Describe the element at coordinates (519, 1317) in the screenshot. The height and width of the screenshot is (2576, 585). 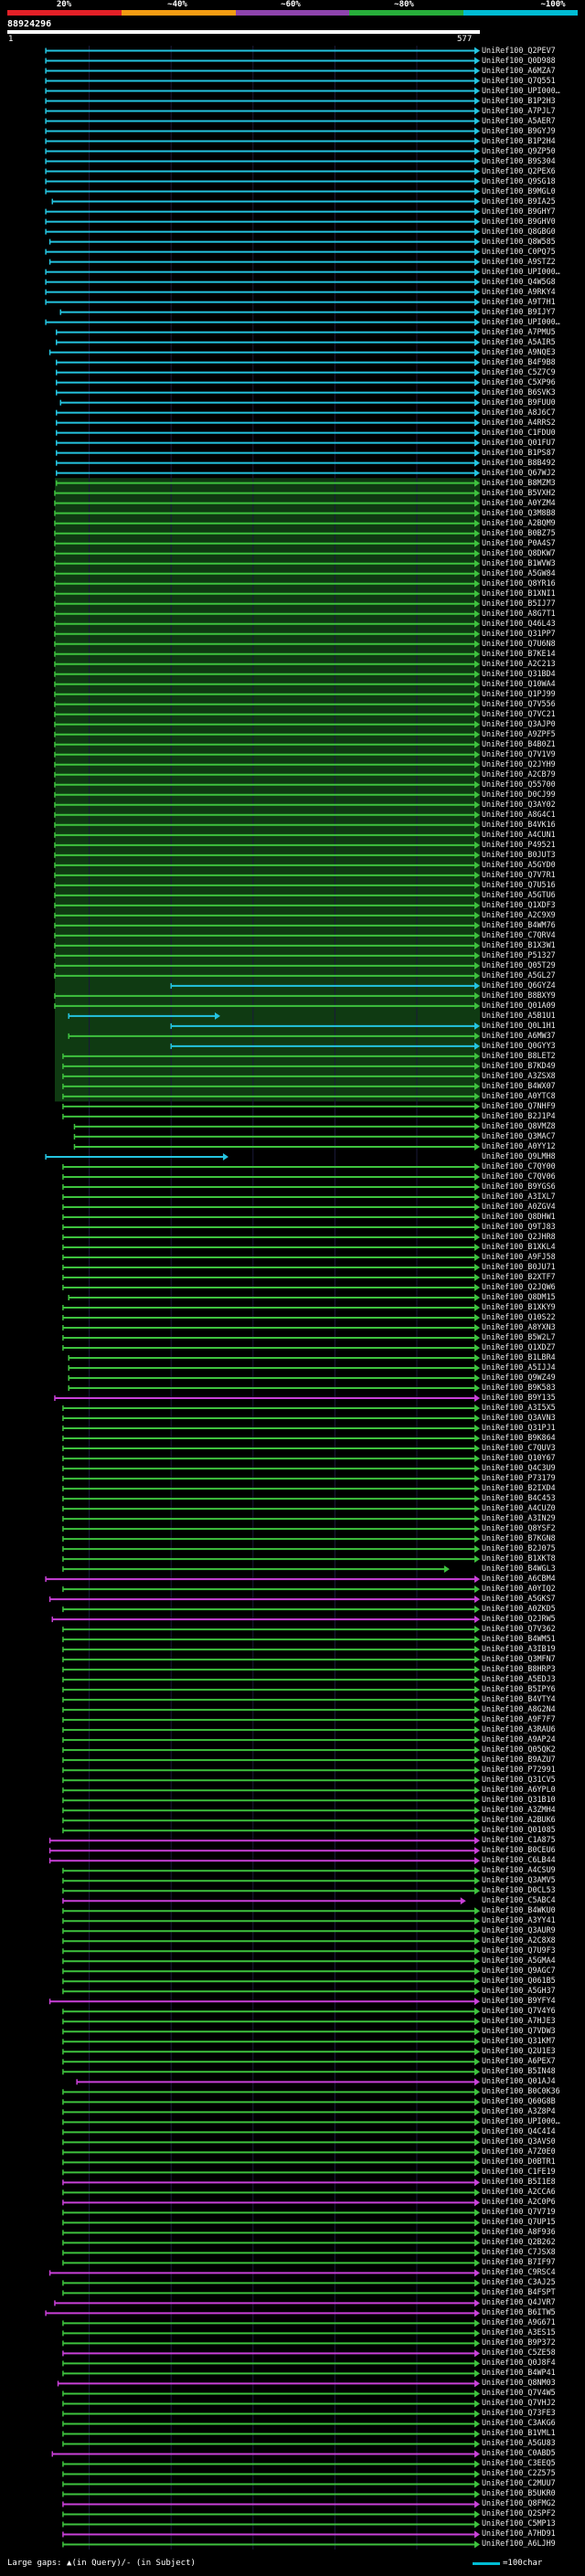
I see `hit-label: UniRef100_Q10S22` at that location.